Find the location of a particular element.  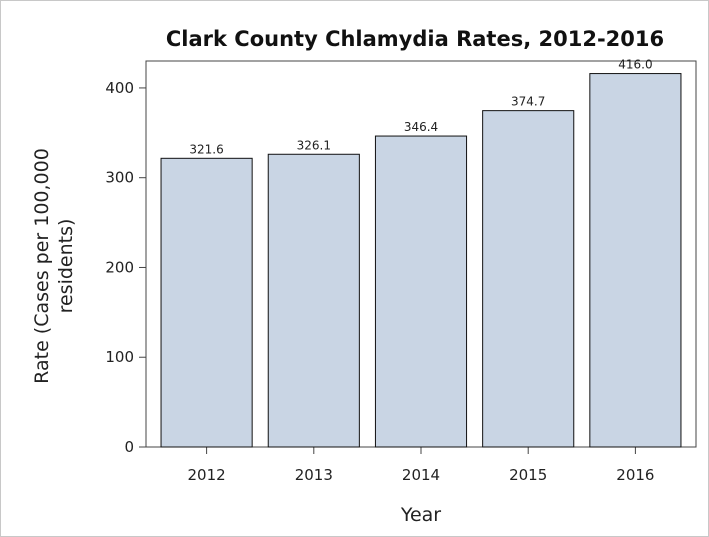

data-label-2014: 346.4 is located at coordinates (421, 127).